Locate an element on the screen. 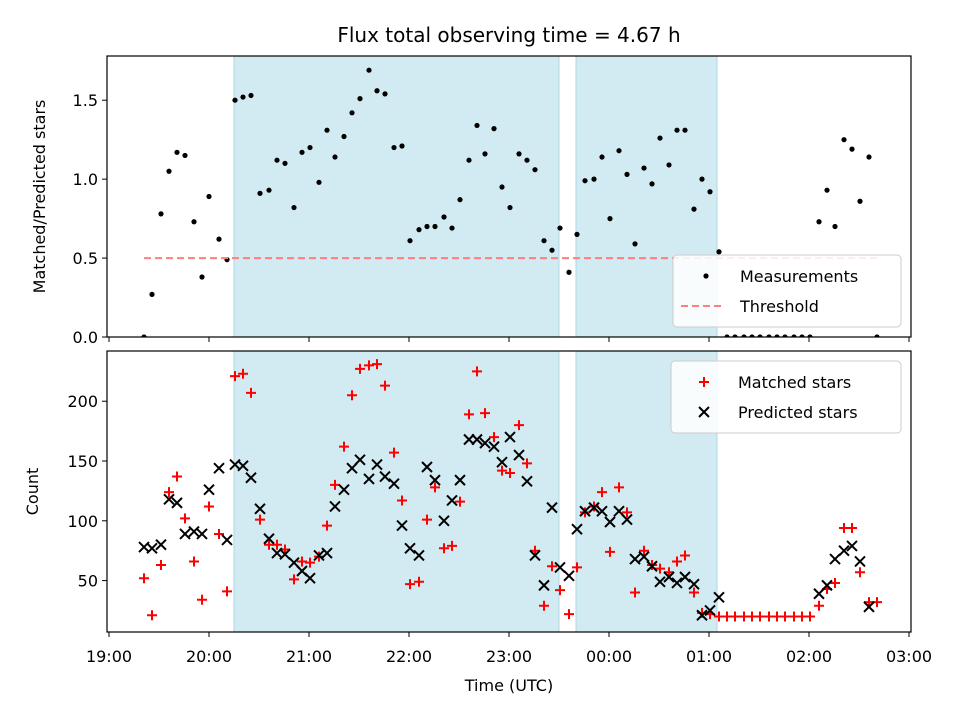 This screenshot has width=960, height=720. x-tick-label: 20:00 is located at coordinates (209, 656).